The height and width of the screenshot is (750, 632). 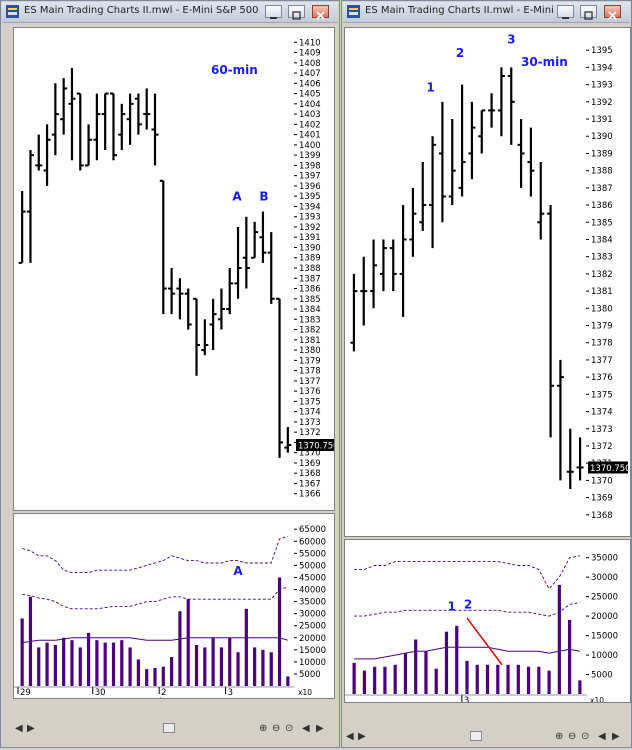 I want to click on volume-axis-label: 50000, so click(x=312, y=566).